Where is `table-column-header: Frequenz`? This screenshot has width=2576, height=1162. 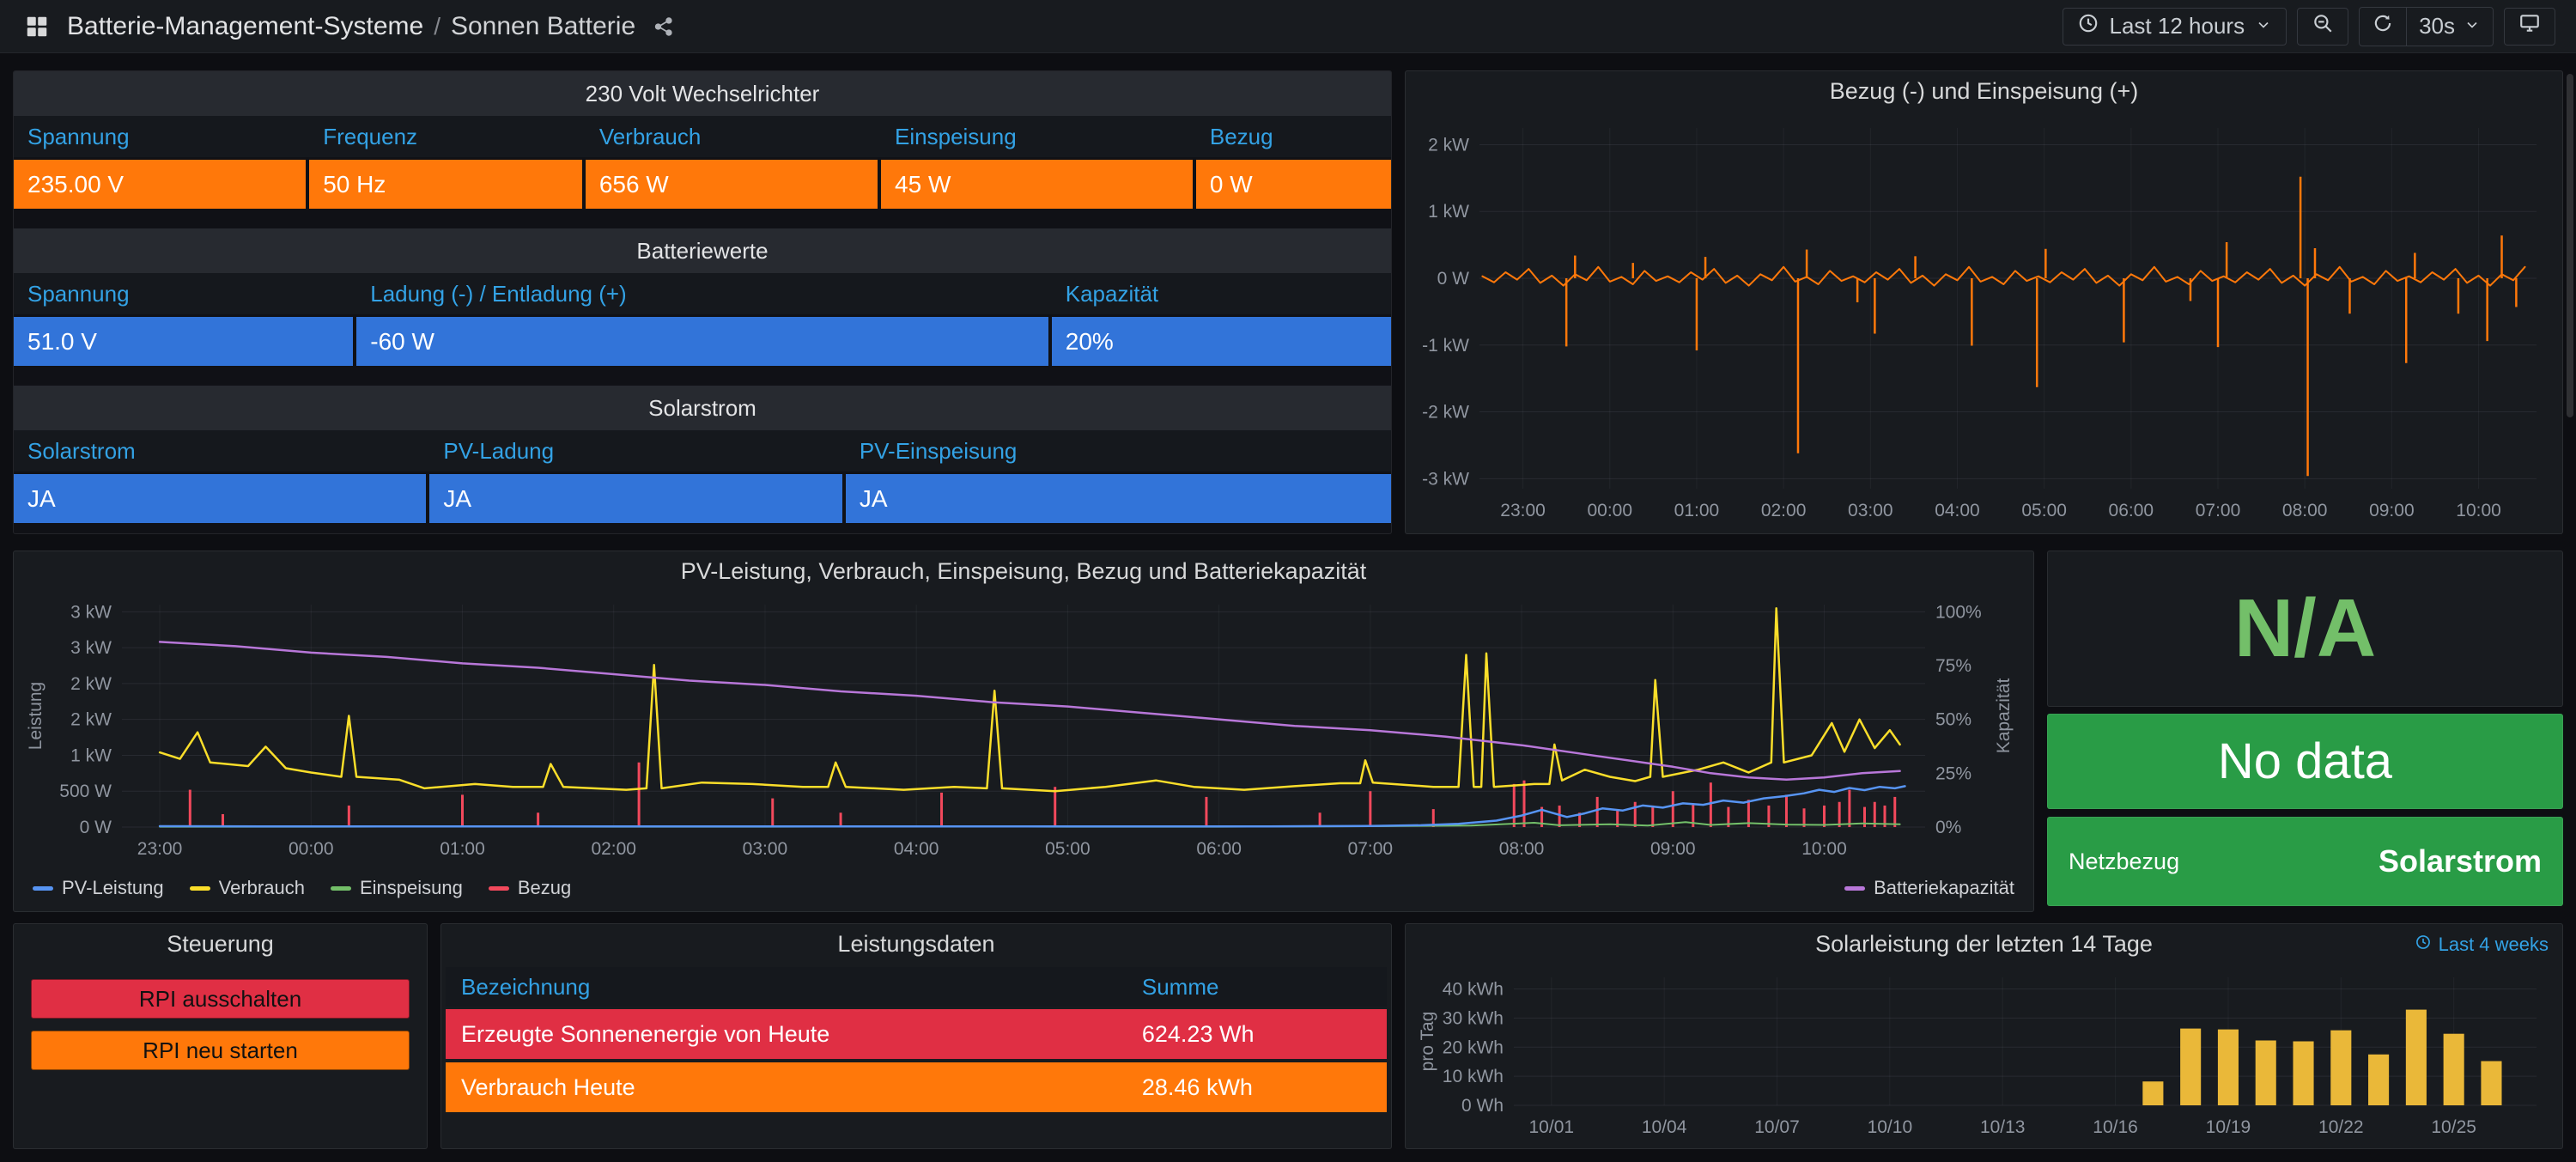 table-column-header: Frequenz is located at coordinates (370, 136).